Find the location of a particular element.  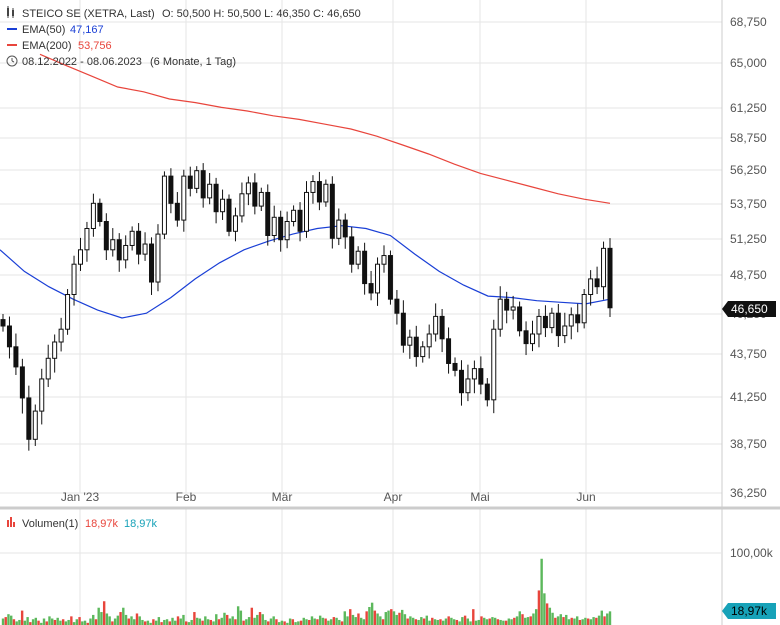

price-tick-label: 48,750 is located at coordinates (748, 275).